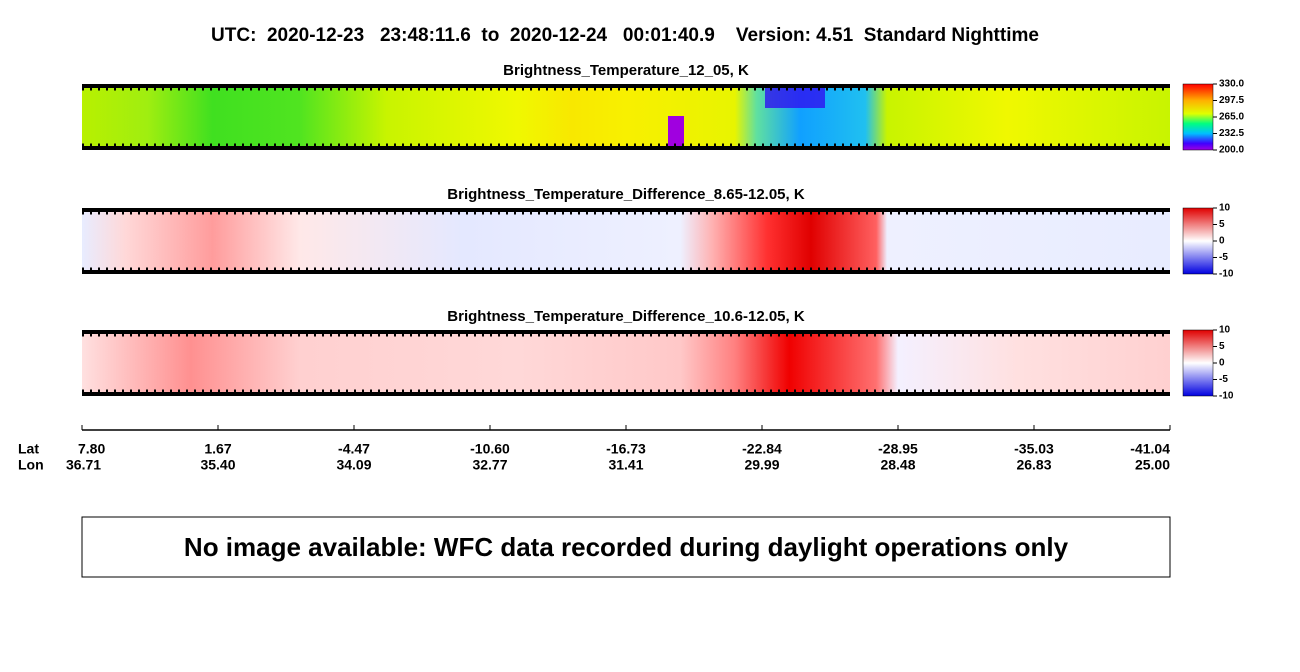  I want to click on lon-tick-label: 25.00, so click(1152, 465).